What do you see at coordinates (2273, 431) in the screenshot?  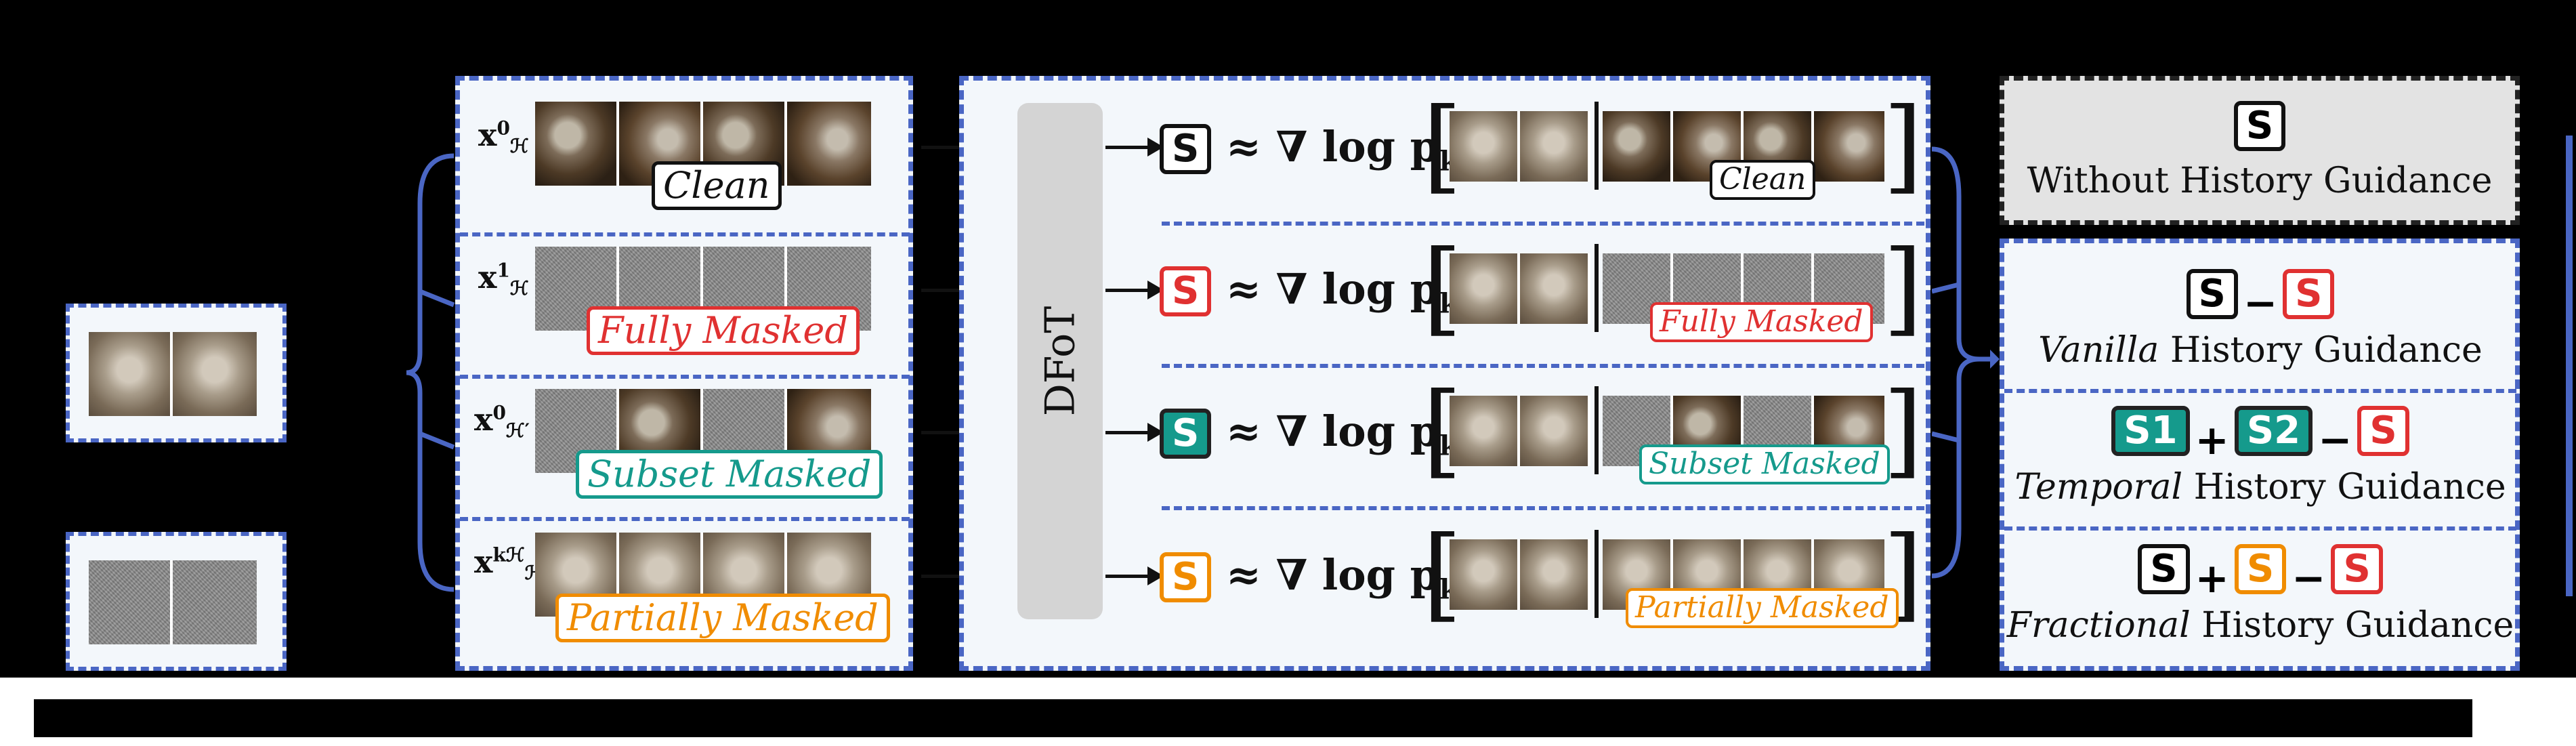 I see `temporal-s2-box: S2` at bounding box center [2273, 431].